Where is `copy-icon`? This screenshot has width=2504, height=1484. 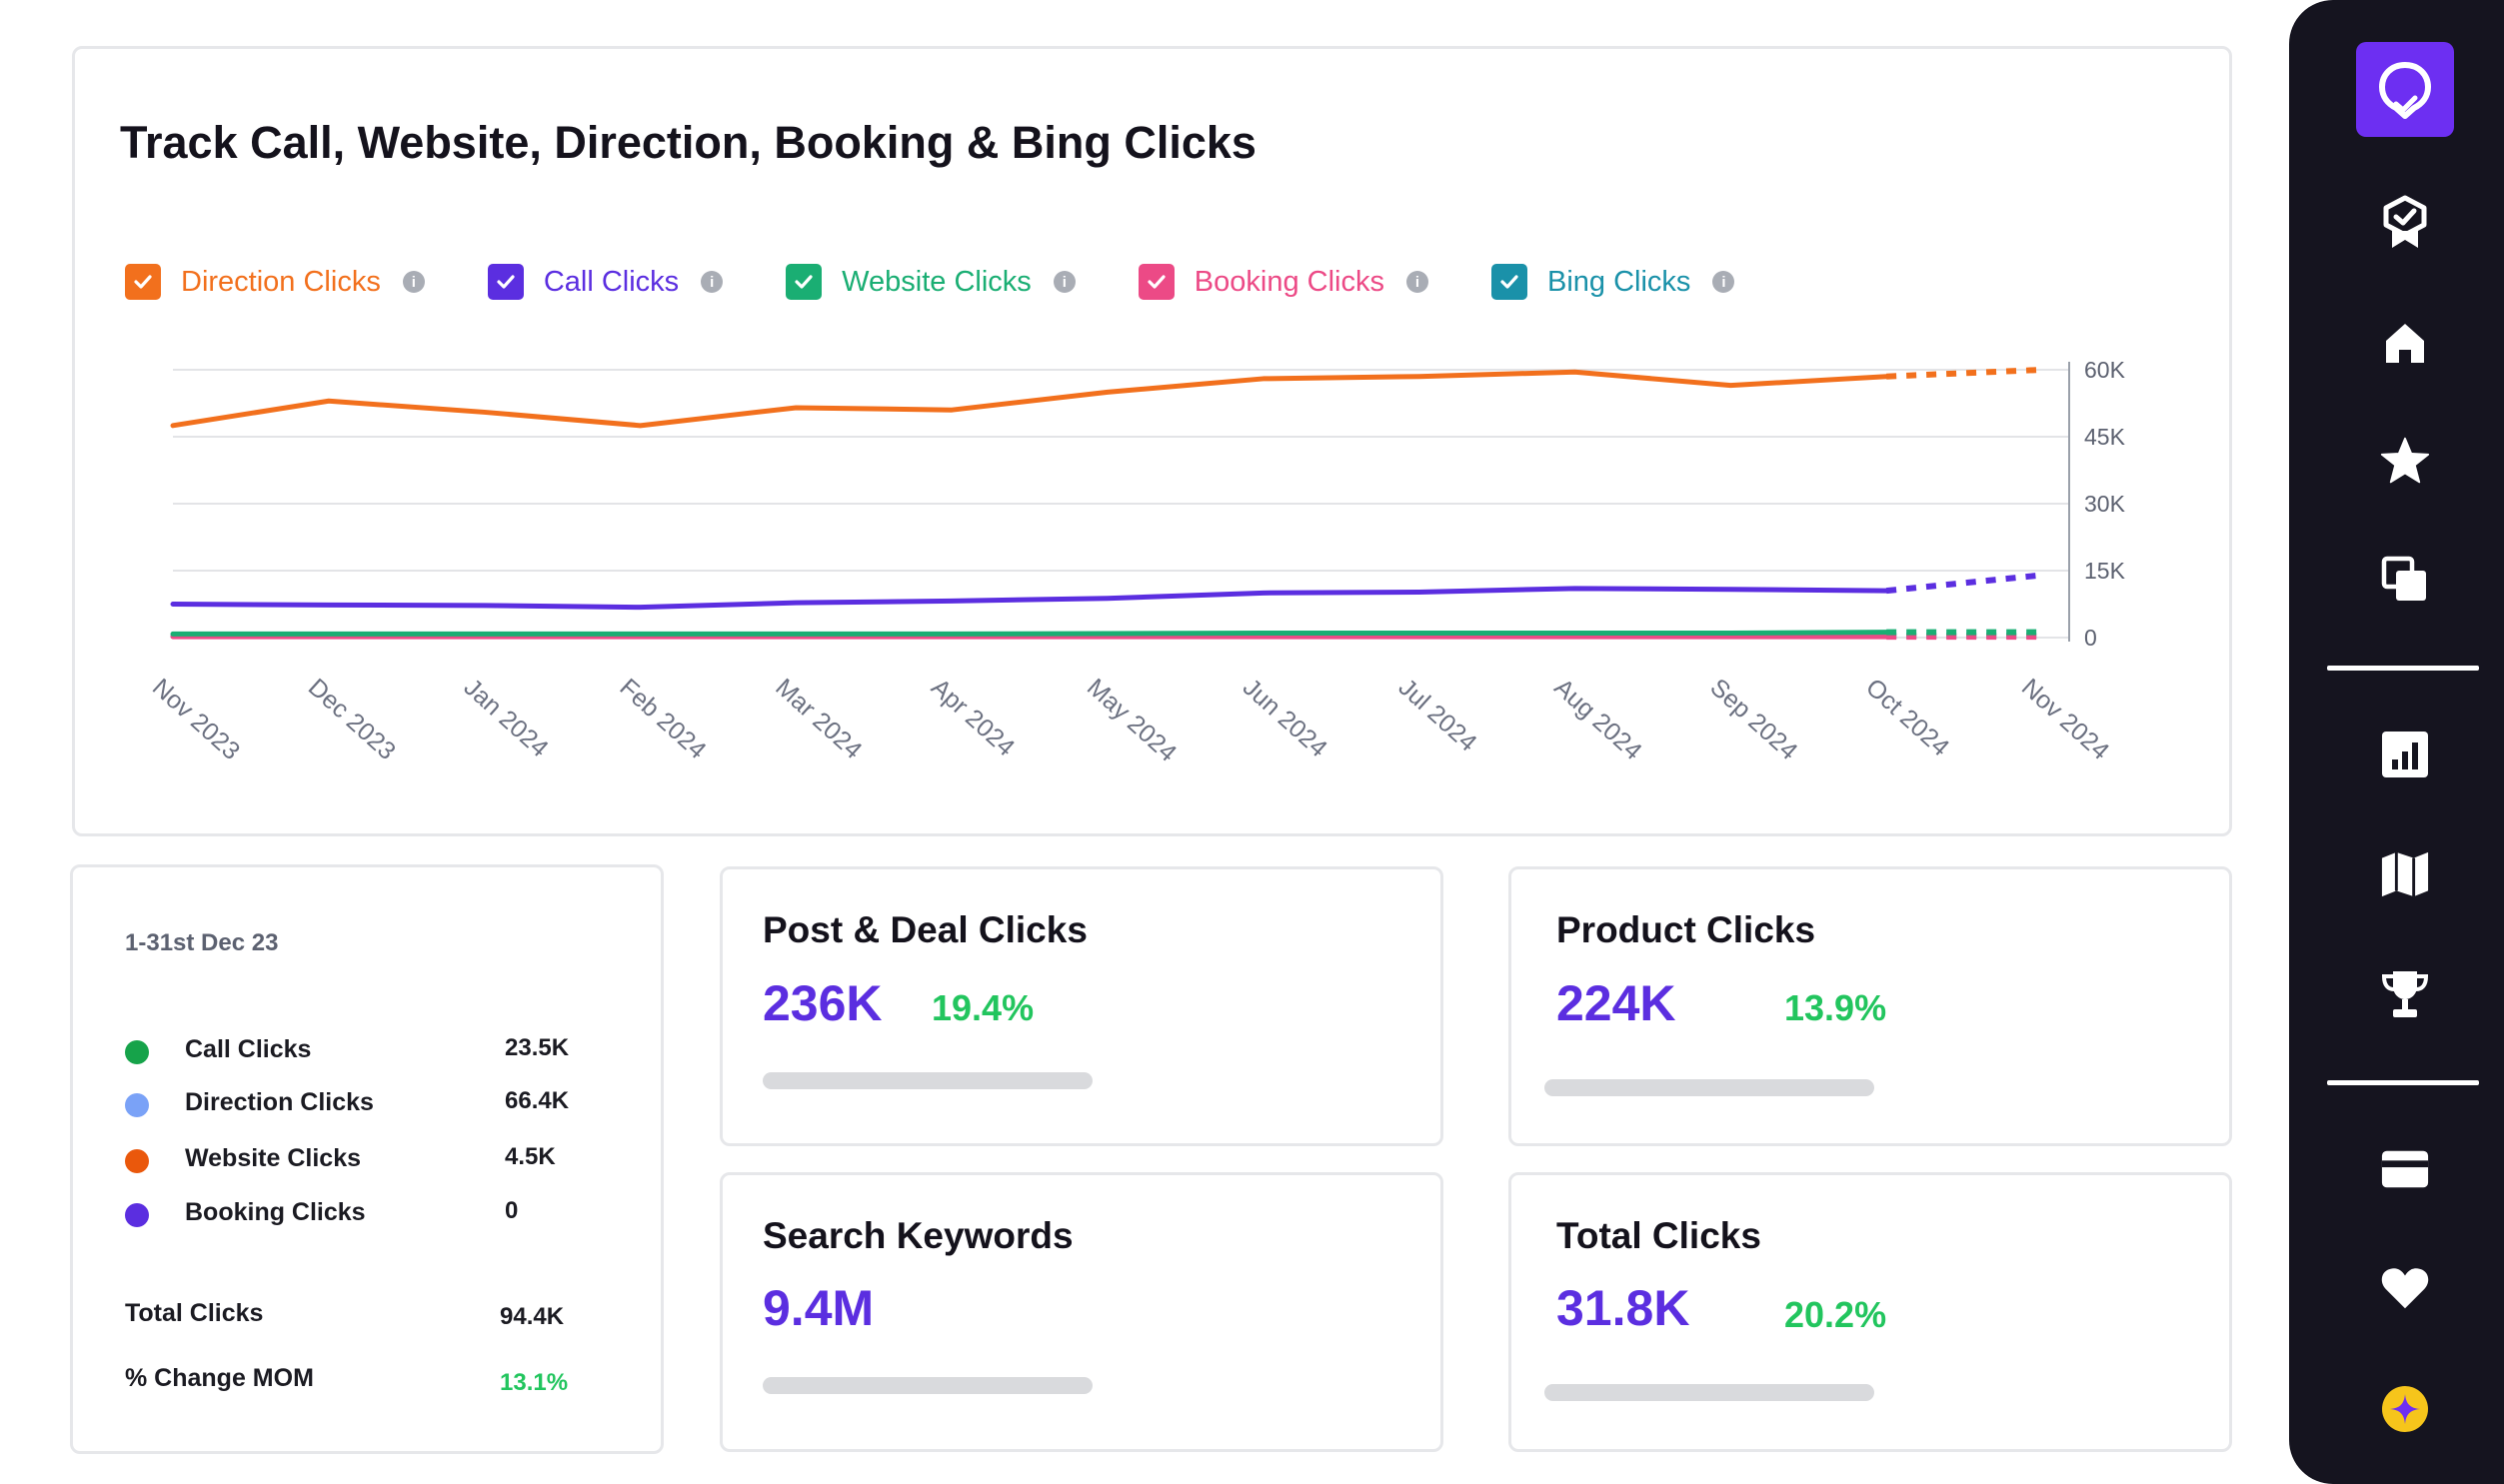 copy-icon is located at coordinates (2403, 578).